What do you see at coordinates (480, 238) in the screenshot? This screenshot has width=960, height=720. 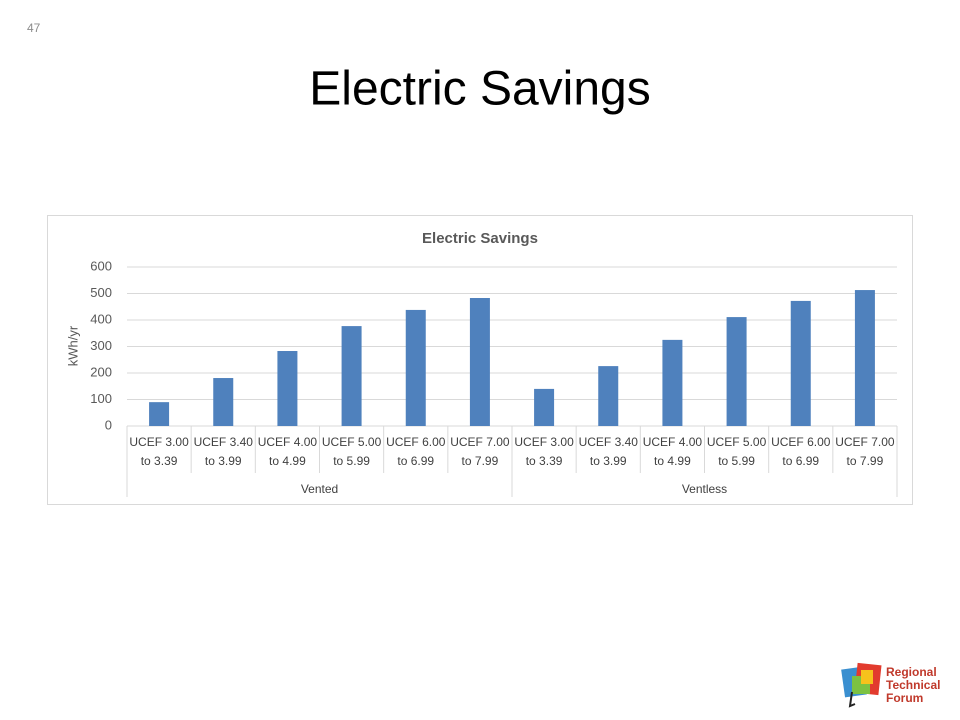 I see `chart-title: Electric Savings` at bounding box center [480, 238].